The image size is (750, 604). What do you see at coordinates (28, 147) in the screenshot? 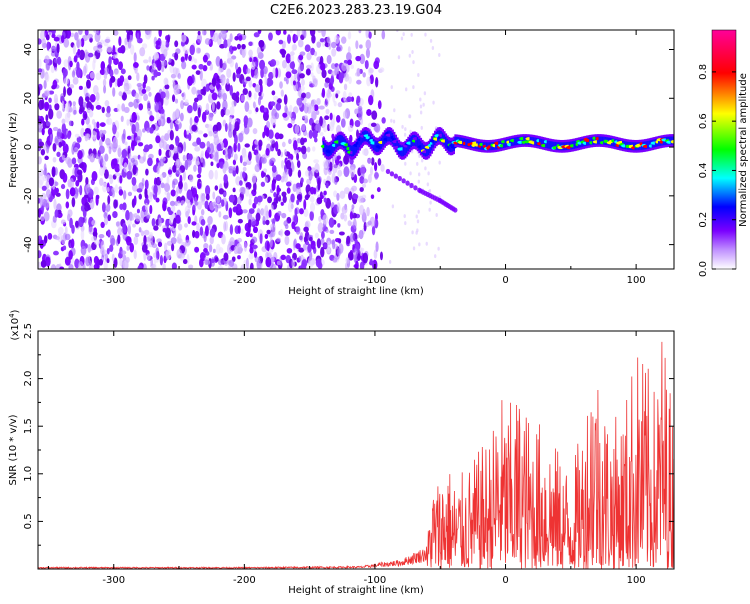
I see `y-tick-label: 0` at bounding box center [28, 147].